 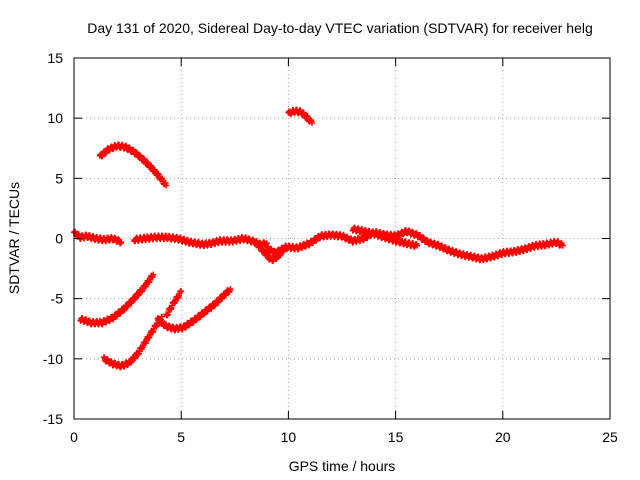 What do you see at coordinates (98, 237) in the screenshot?
I see `series-main-band-0-2.3h` at bounding box center [98, 237].